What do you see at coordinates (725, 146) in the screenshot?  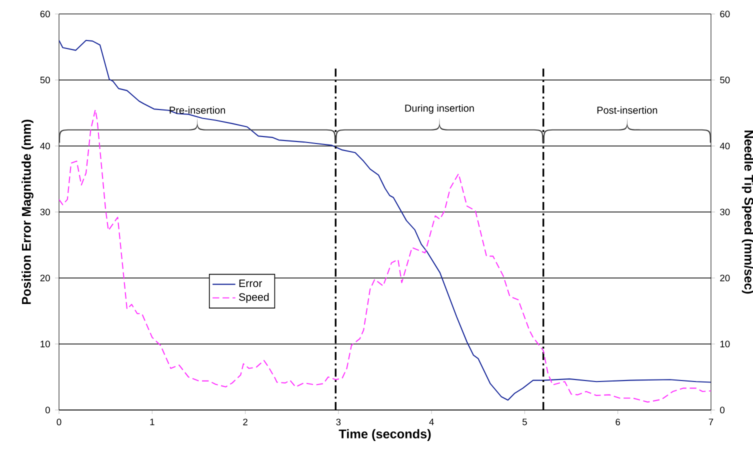 I see `y2-tick-label: 40` at bounding box center [725, 146].